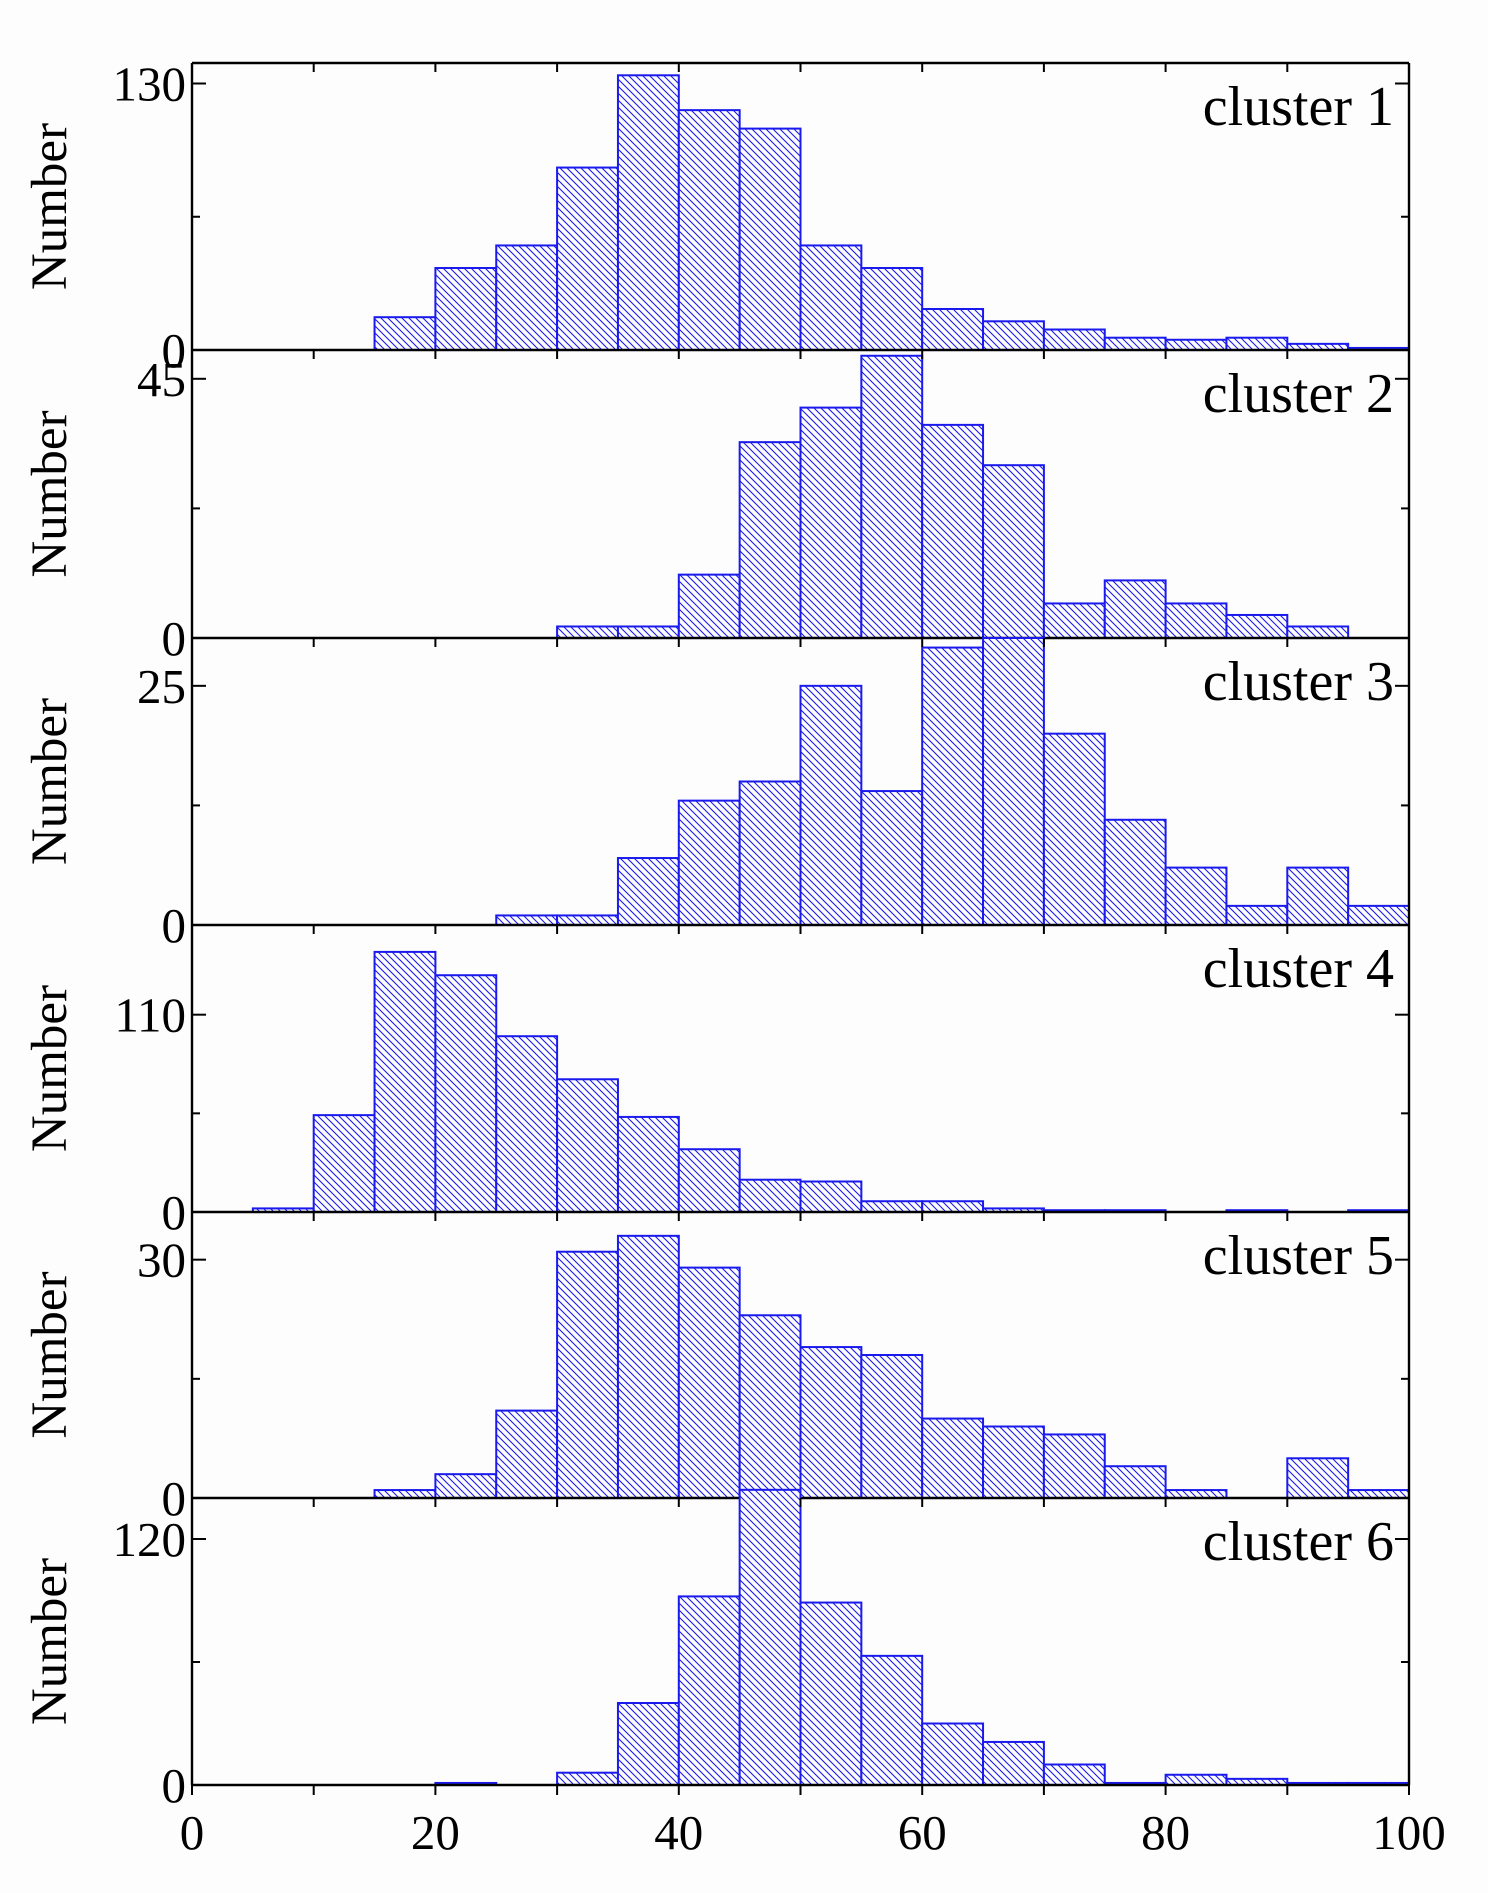 This screenshot has height=1893, width=1488. Describe the element at coordinates (1298, 969) in the screenshot. I see `panel-label: cluster 4` at that location.